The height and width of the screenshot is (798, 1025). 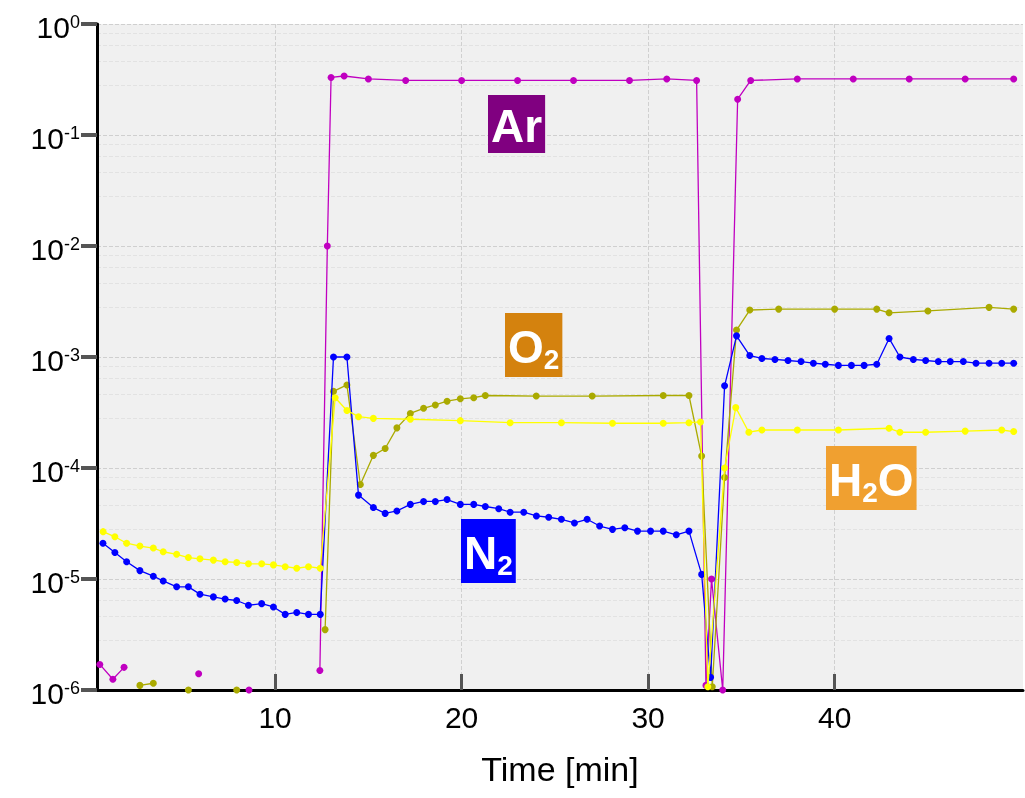 What do you see at coordinates (55, 582) in the screenshot?
I see `y-tick-label: 10$^{-5}$` at bounding box center [55, 582].